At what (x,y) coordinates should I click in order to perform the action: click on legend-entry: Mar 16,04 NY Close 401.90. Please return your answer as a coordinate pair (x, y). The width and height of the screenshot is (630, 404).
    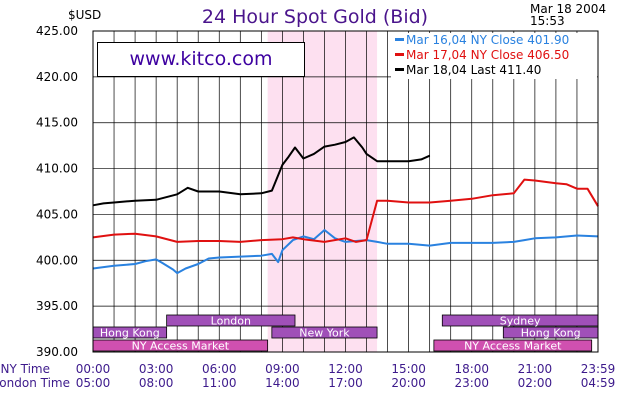
    Looking at the image, I should click on (494, 40).